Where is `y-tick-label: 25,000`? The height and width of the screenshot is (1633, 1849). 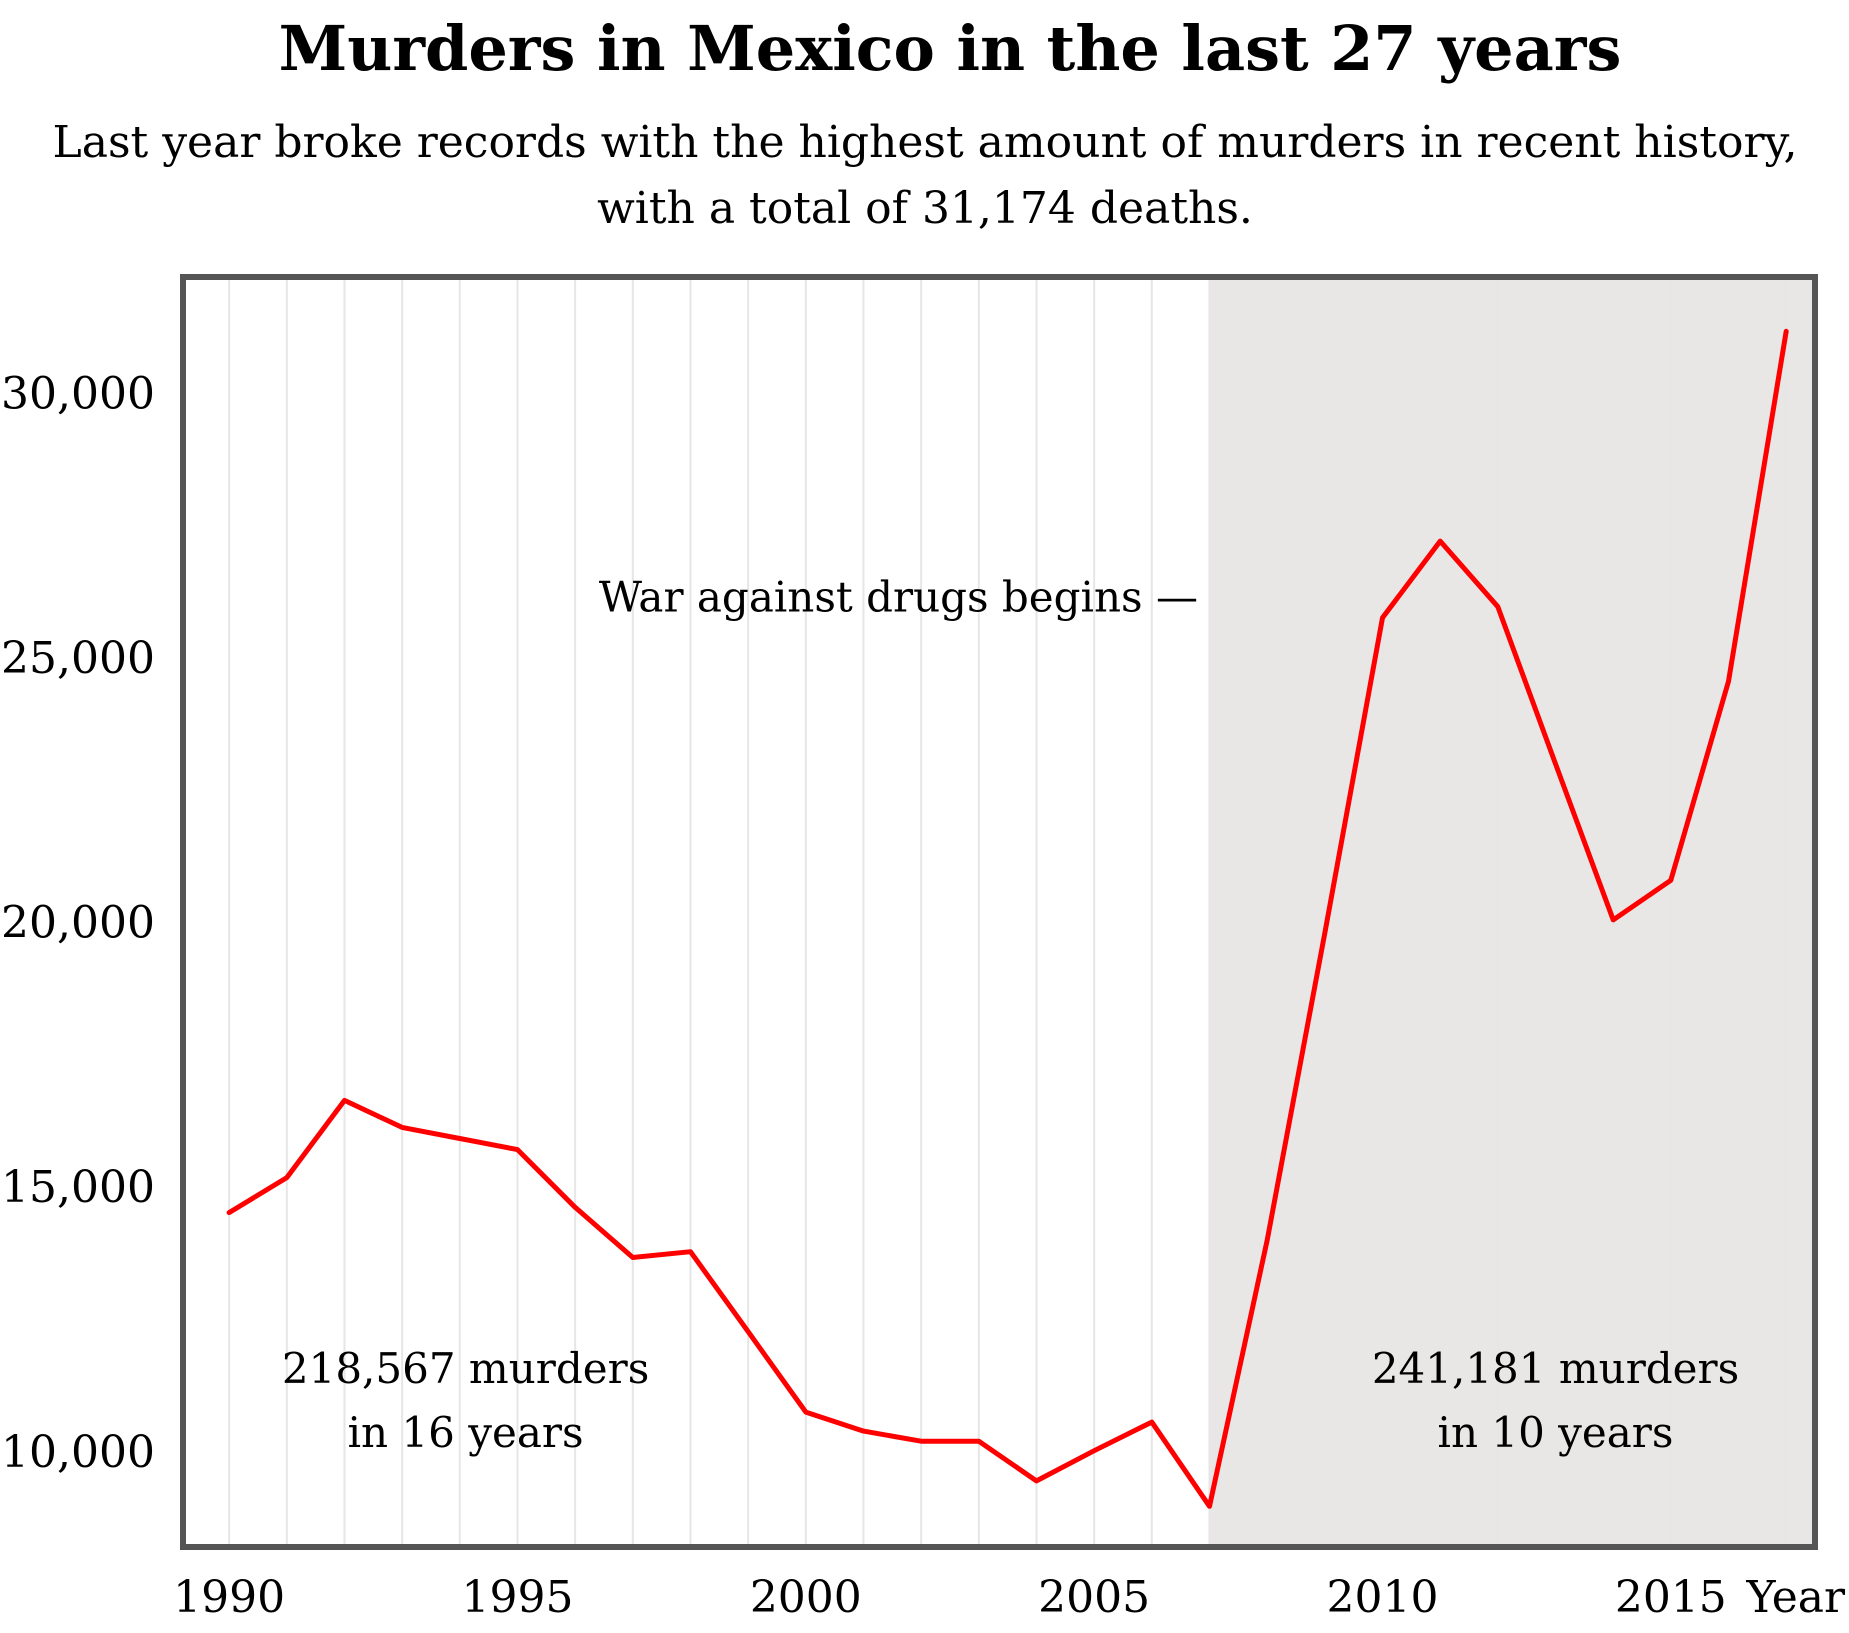 y-tick-label: 25,000 is located at coordinates (78, 658).